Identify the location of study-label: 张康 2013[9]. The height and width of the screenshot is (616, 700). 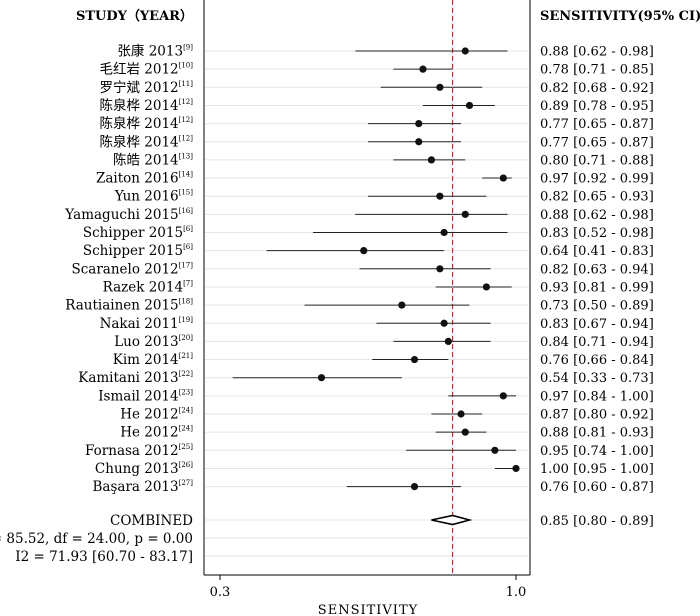
(155, 51).